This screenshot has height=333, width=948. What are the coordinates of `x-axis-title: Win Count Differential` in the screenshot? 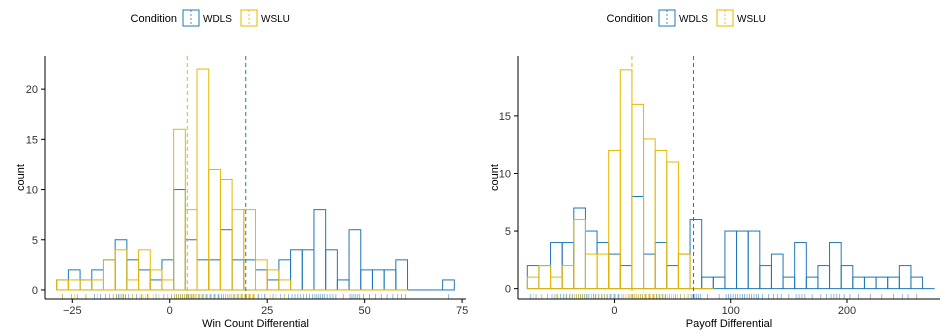 It's located at (255, 324).